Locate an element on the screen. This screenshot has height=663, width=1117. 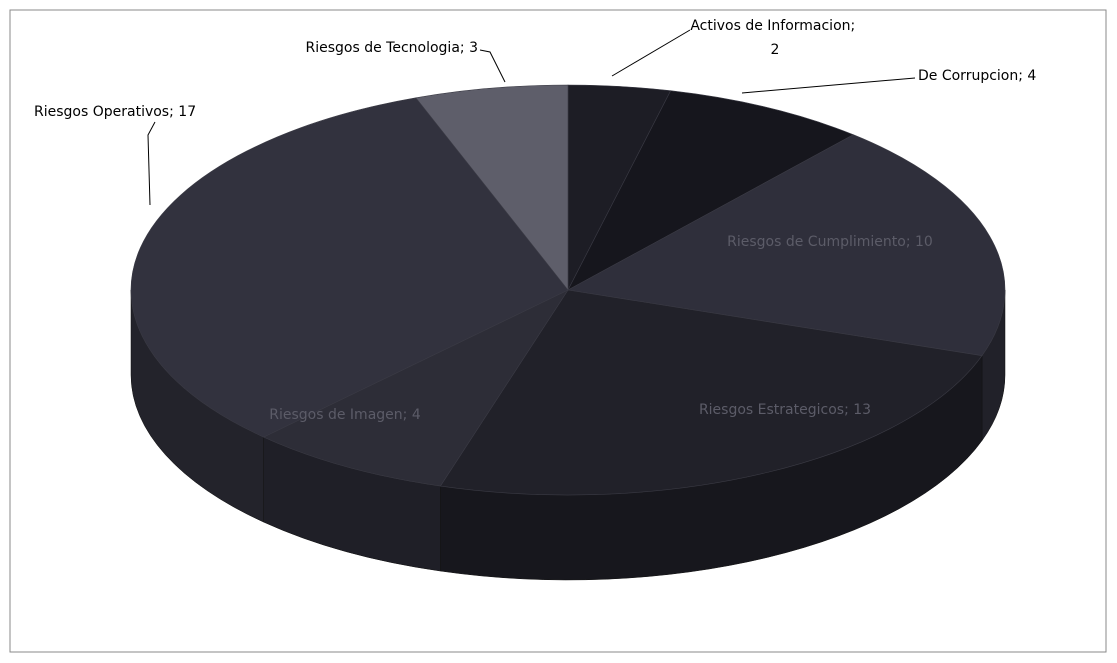
label-category: Activos de Informacion is located at coordinates (770, 26).